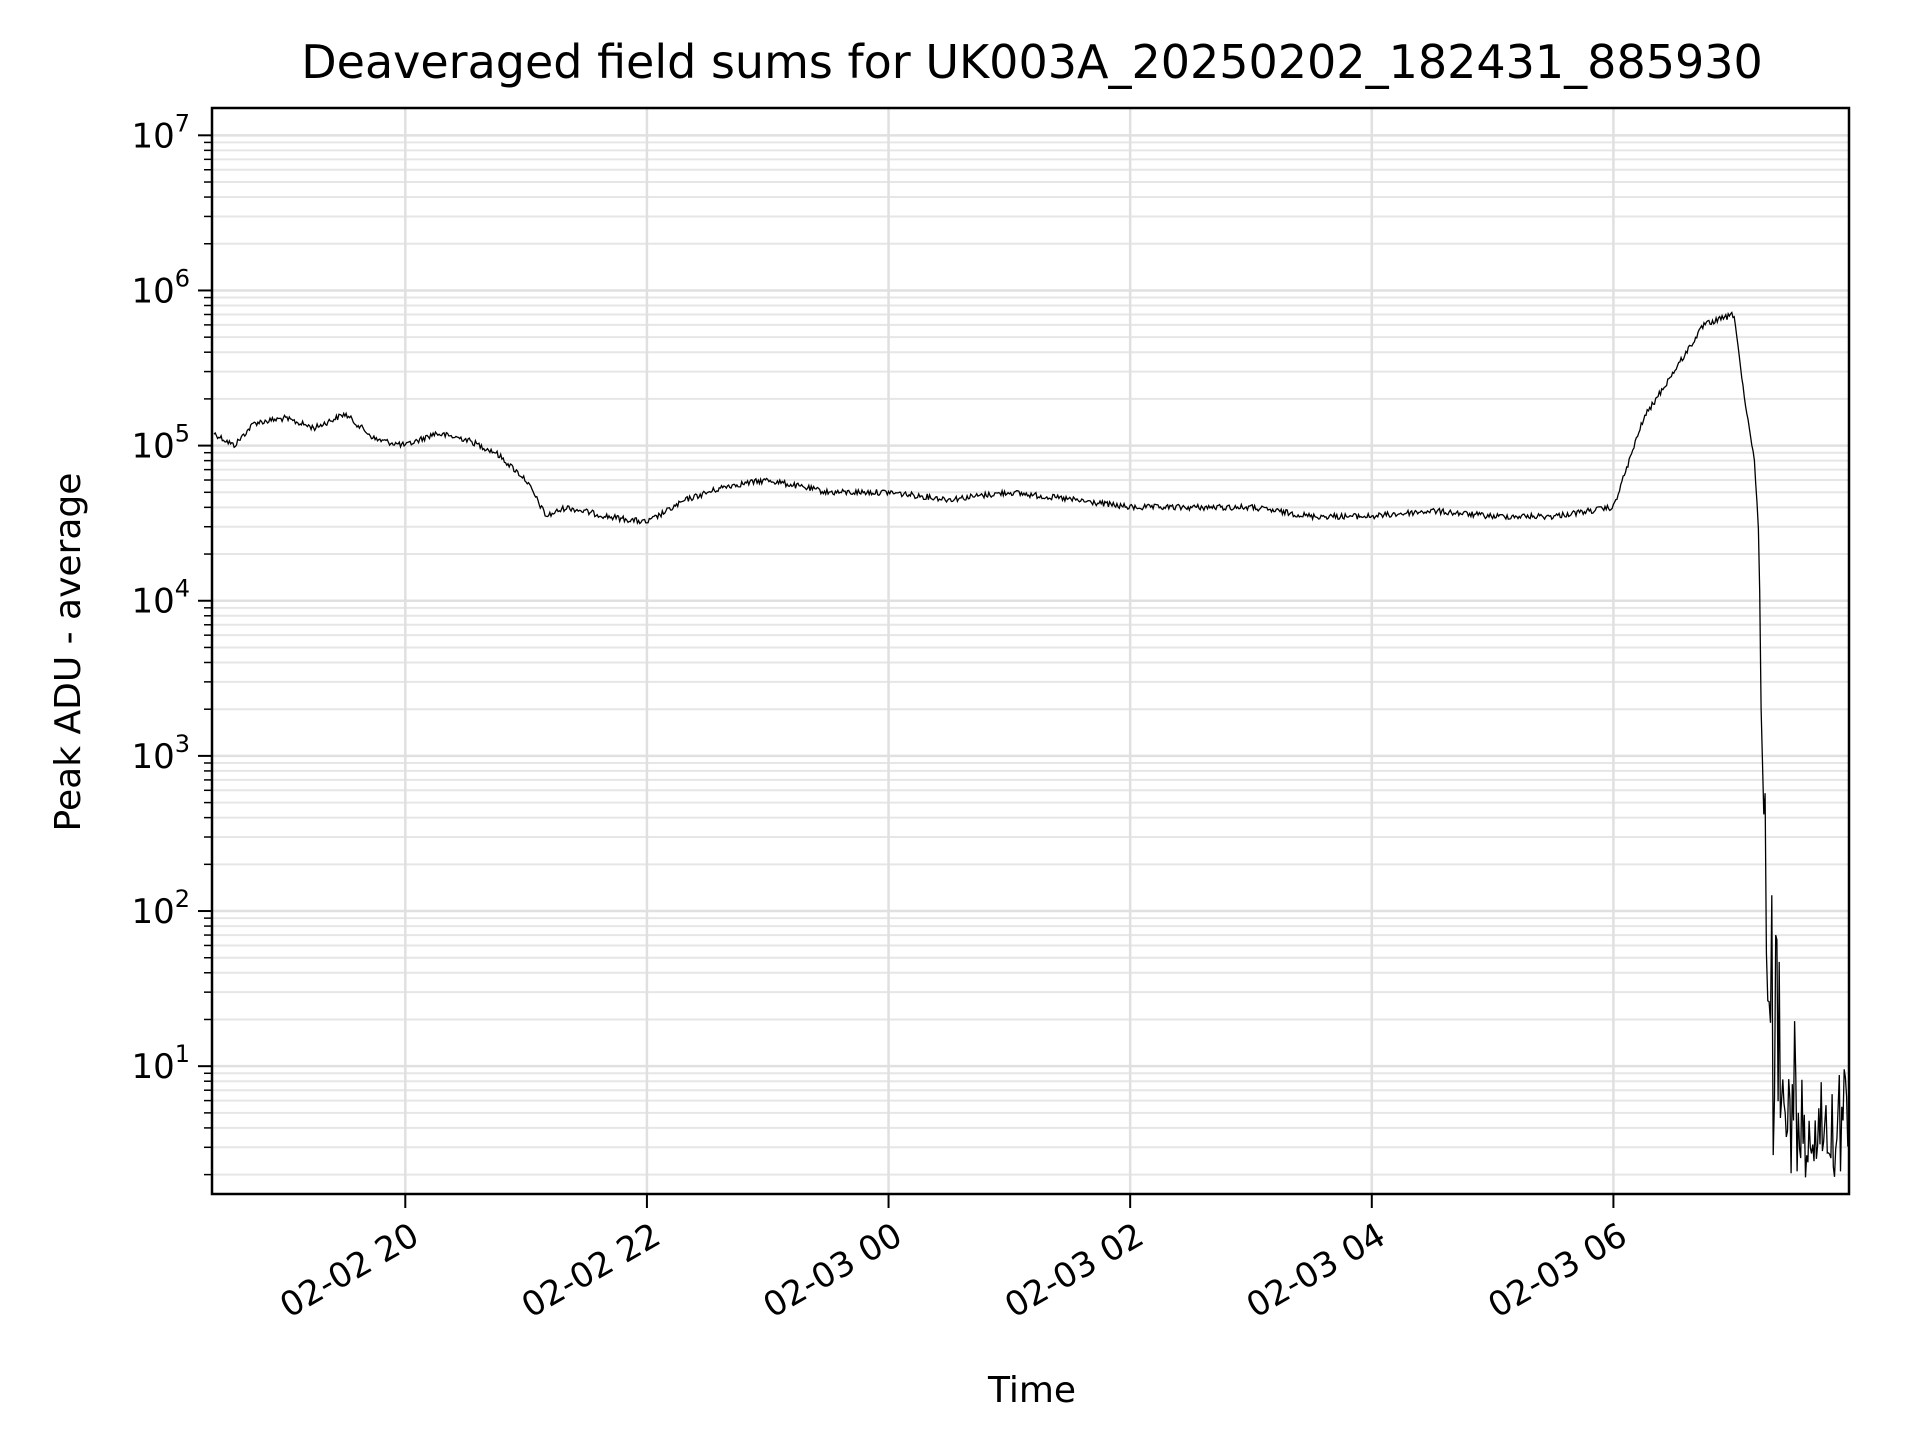  I want to click on x-tick-label: 02-02 20, so click(349, 1270).